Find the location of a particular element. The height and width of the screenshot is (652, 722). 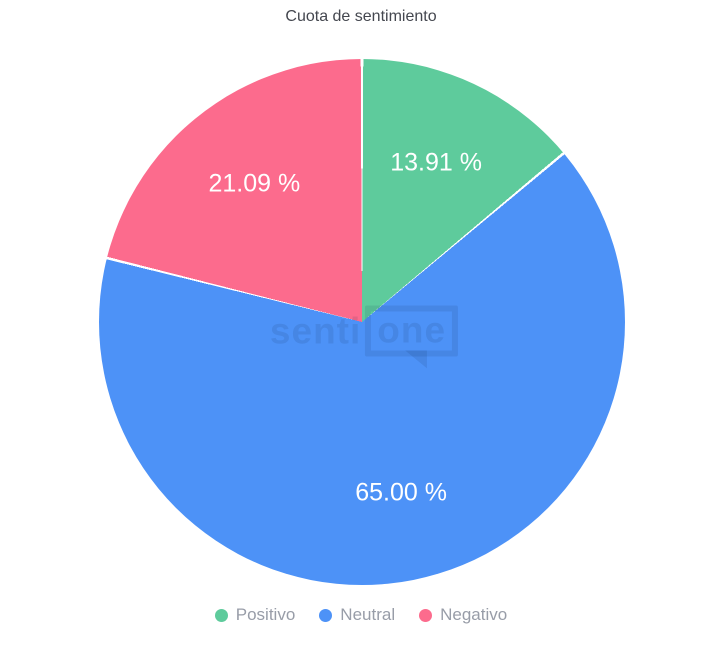

legend-item-negativo: Negativo is located at coordinates (463, 615).